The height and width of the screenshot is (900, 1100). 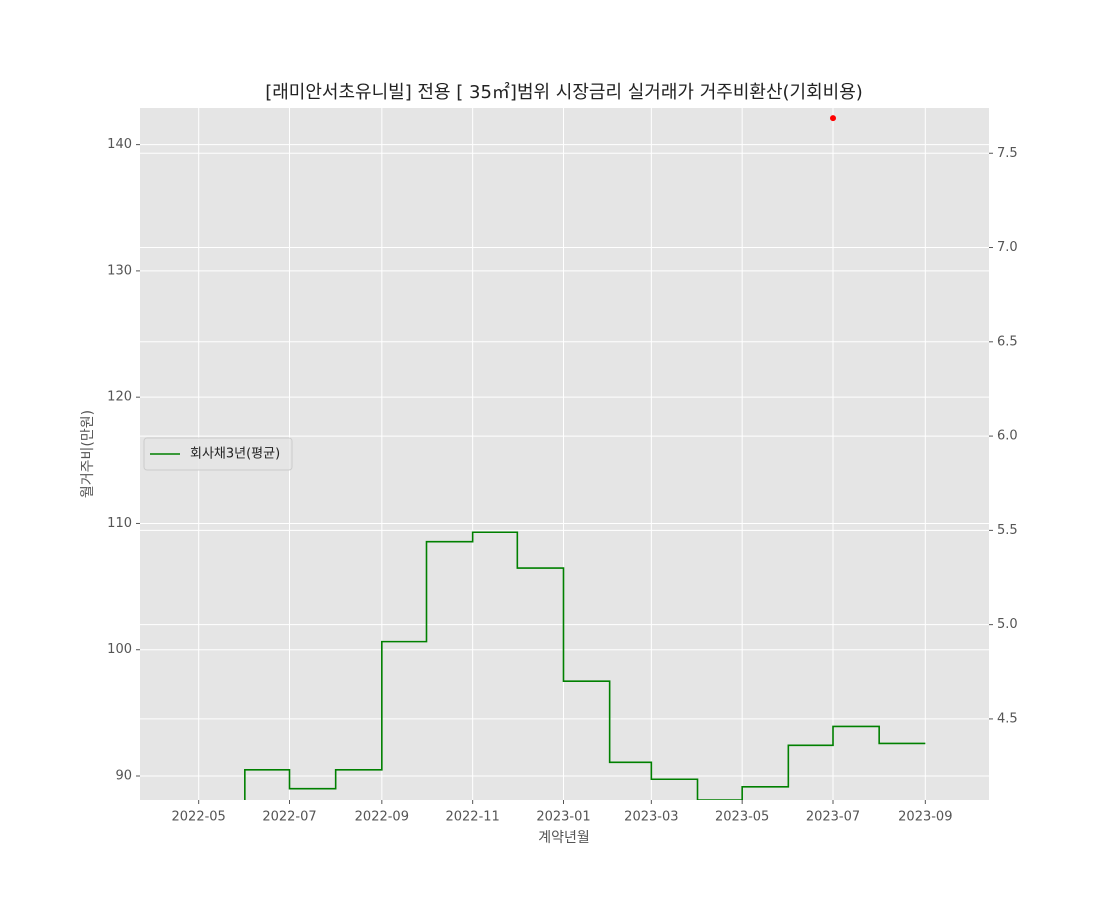 I want to click on x-axis-label: 계약년월, so click(x=564, y=838).